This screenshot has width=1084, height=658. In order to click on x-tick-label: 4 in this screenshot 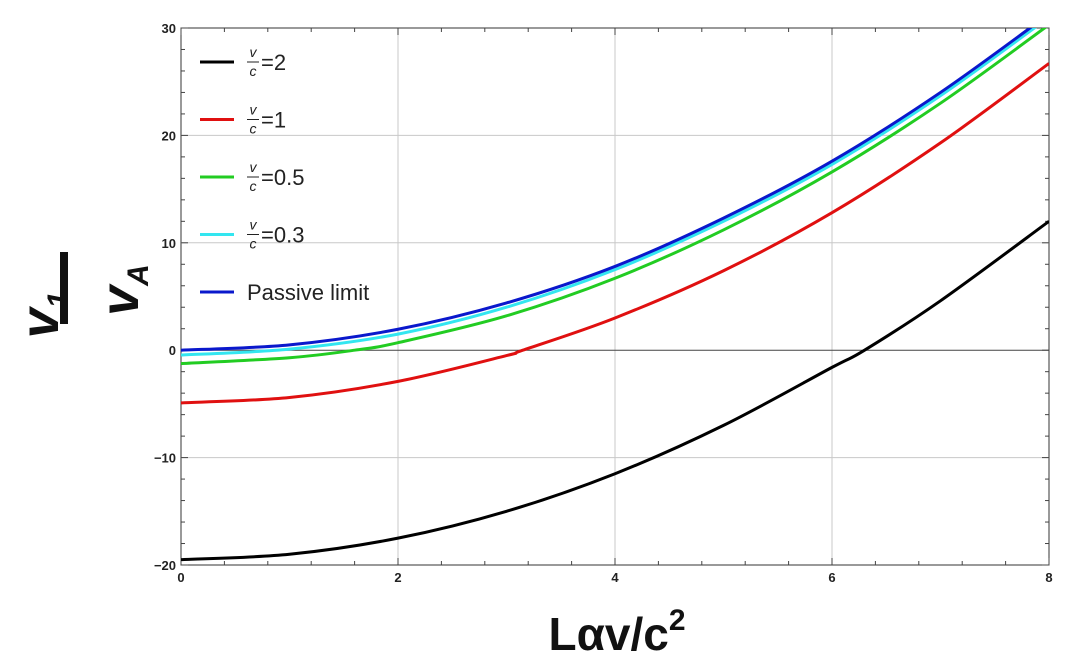, I will do `click(615, 577)`.